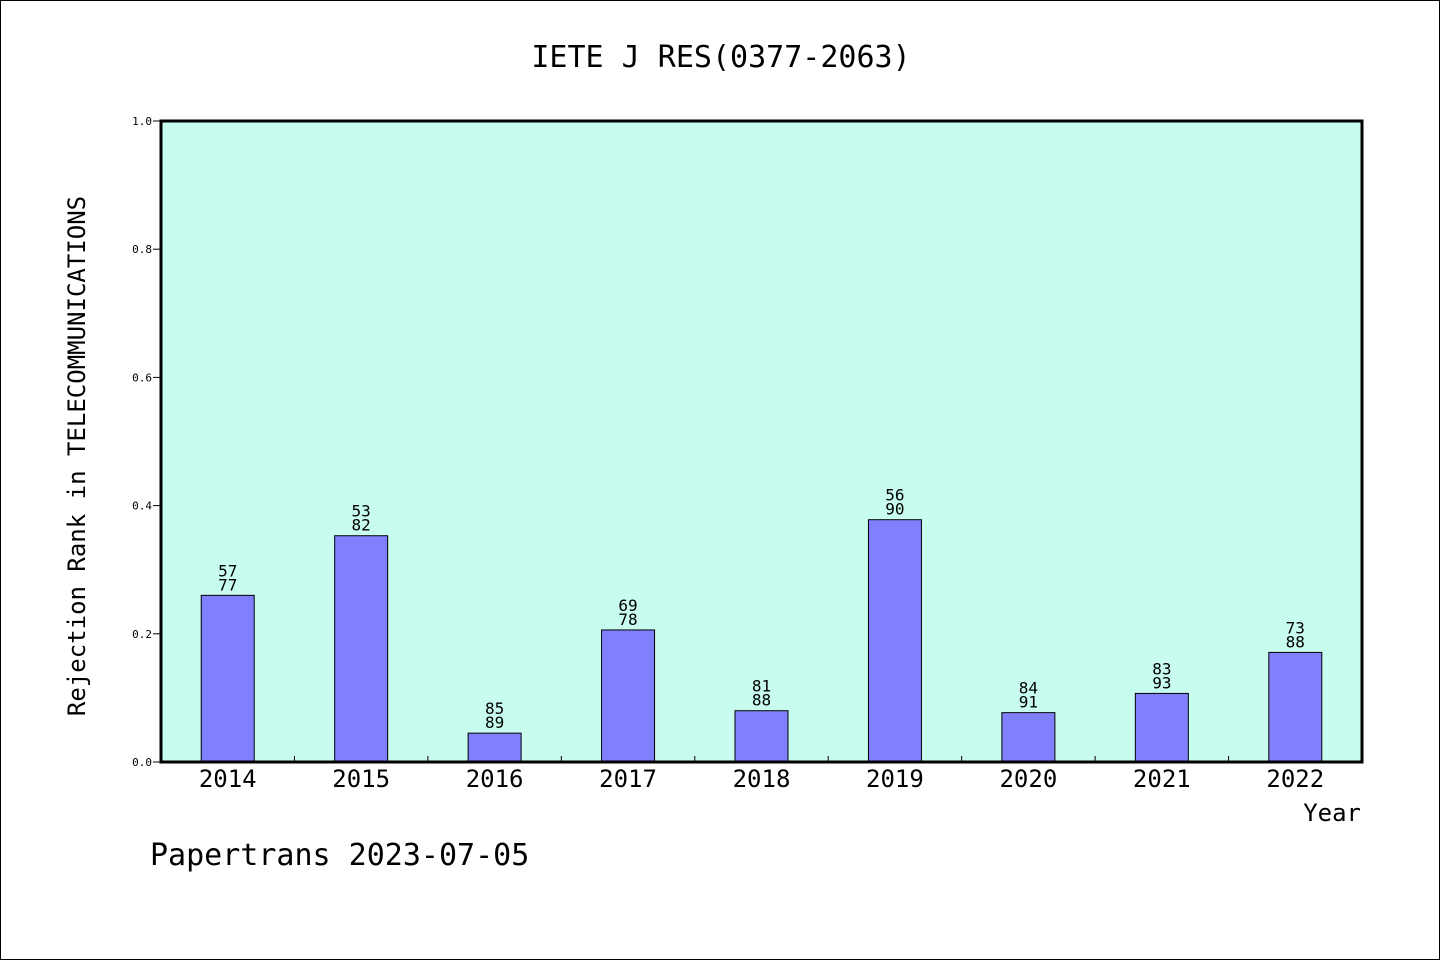  Describe the element at coordinates (339, 855) in the screenshot. I see `footer-credit: Papertrans 2023-07-05` at that location.